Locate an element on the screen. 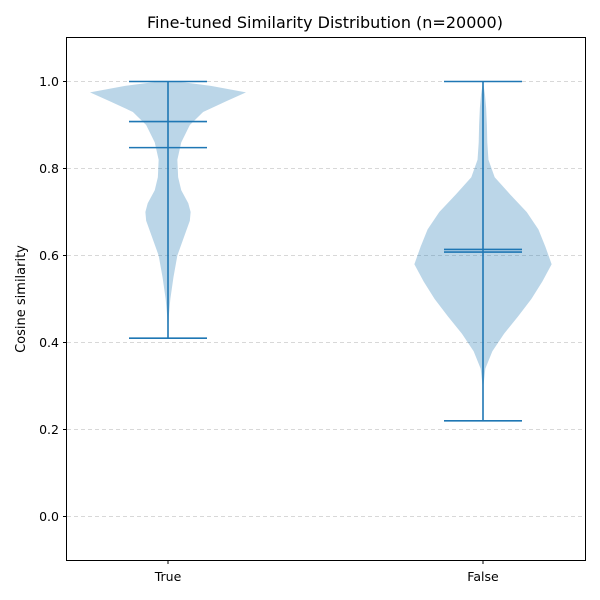 This screenshot has width=600, height=600. y-tick-label: 0.6 is located at coordinates (49, 255).